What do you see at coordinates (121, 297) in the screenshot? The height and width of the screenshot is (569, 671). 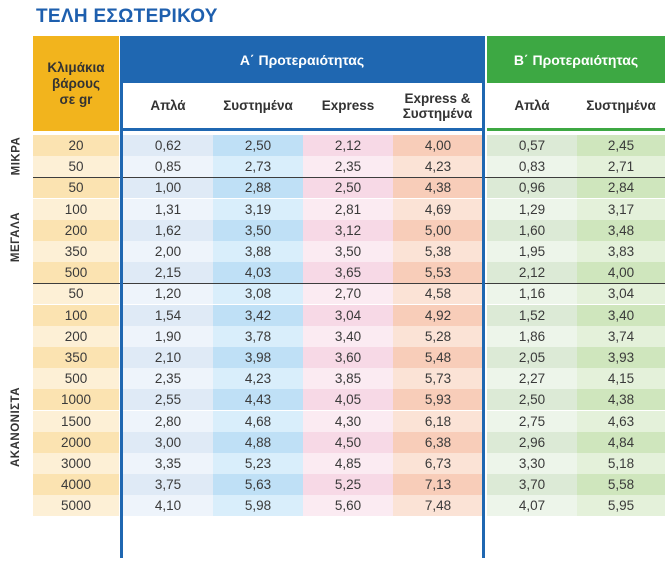 I see `column-divider` at bounding box center [121, 297].